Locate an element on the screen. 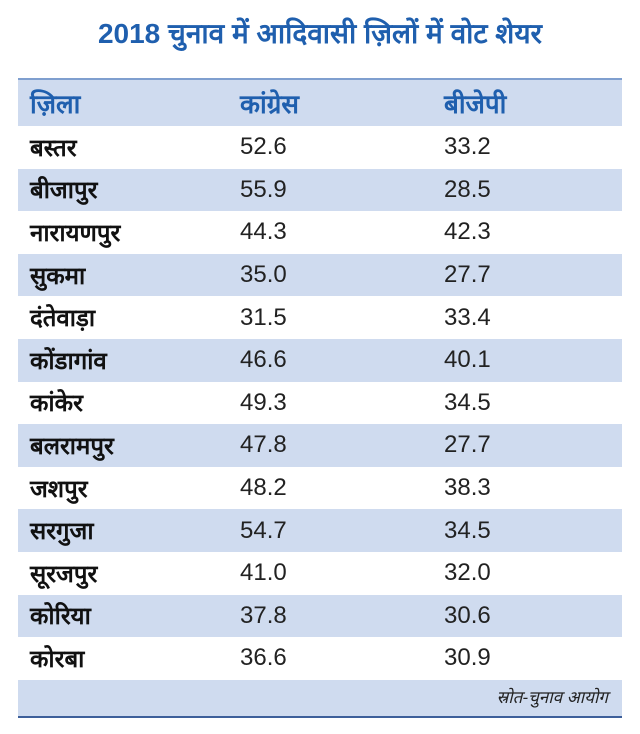 Image resolution: width=640 pixels, height=734 pixels. cell: 54.7 is located at coordinates (263, 530).